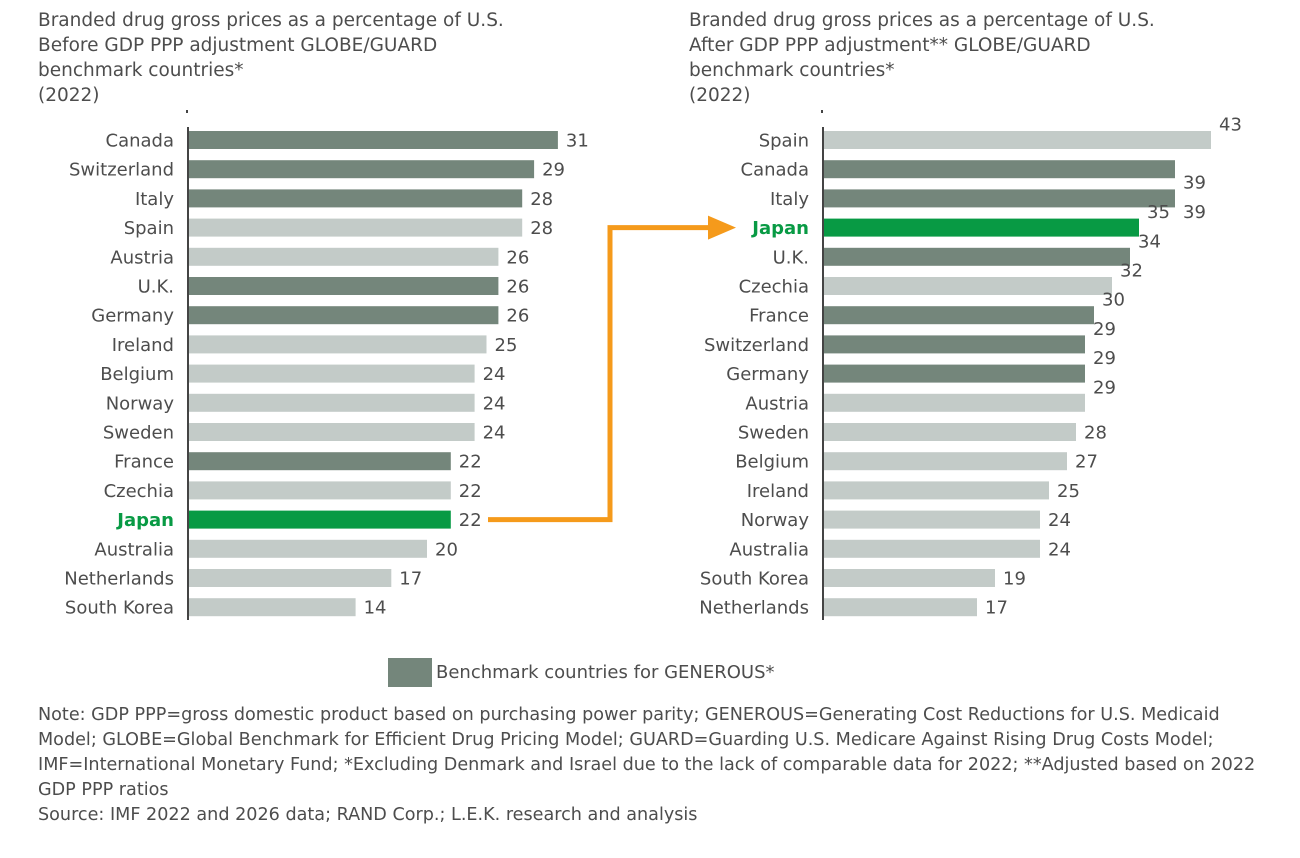 This screenshot has width=1300, height=858. What do you see at coordinates (605, 672) in the screenshot?
I see `legend-label: Benchmark countries for GENEROUS*` at bounding box center [605, 672].